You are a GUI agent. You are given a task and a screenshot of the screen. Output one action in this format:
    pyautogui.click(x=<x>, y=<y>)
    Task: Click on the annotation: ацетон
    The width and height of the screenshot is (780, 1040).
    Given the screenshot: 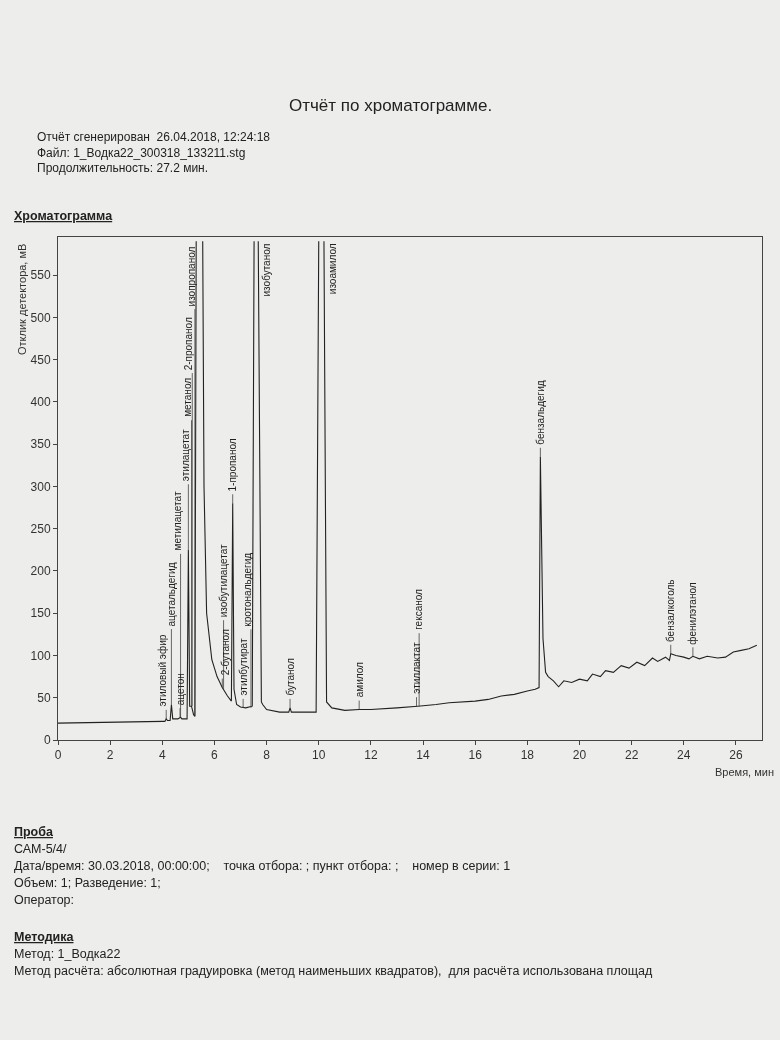 What is the action you would take?
    pyautogui.click(x=180, y=689)
    